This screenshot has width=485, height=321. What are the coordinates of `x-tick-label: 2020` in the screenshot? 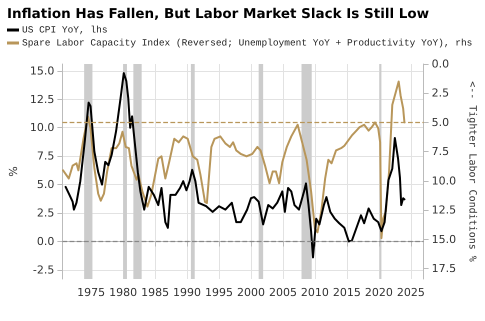 It's located at (378, 292).